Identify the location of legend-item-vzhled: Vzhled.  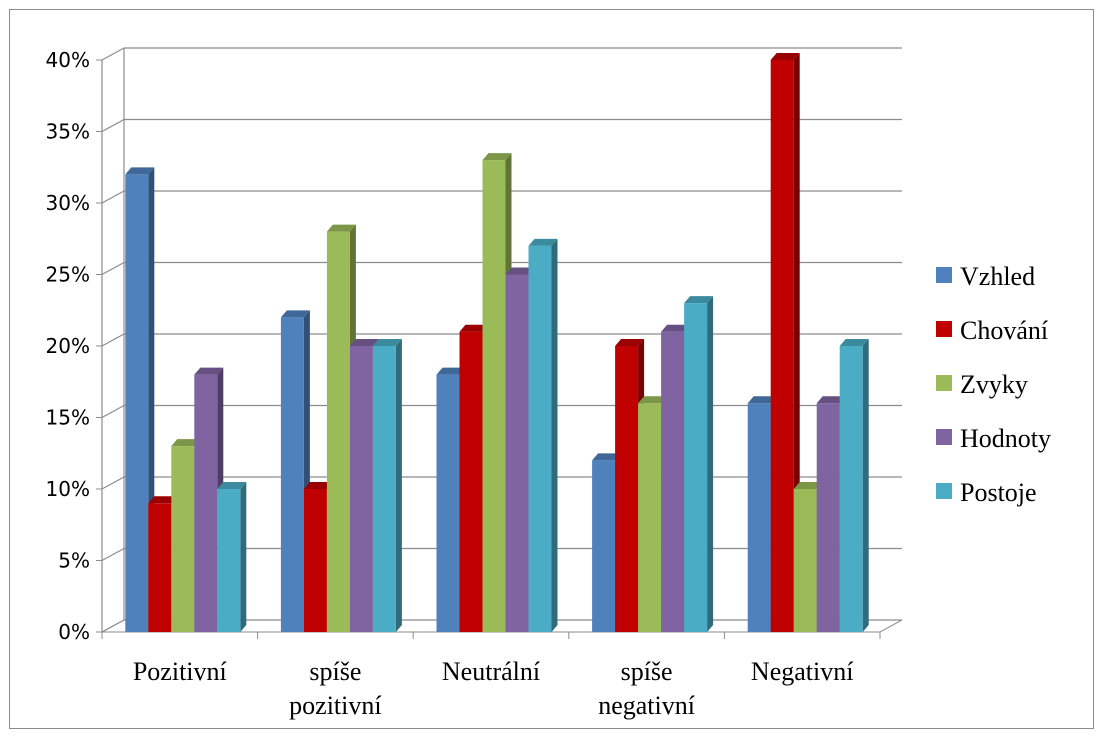
(985, 276).